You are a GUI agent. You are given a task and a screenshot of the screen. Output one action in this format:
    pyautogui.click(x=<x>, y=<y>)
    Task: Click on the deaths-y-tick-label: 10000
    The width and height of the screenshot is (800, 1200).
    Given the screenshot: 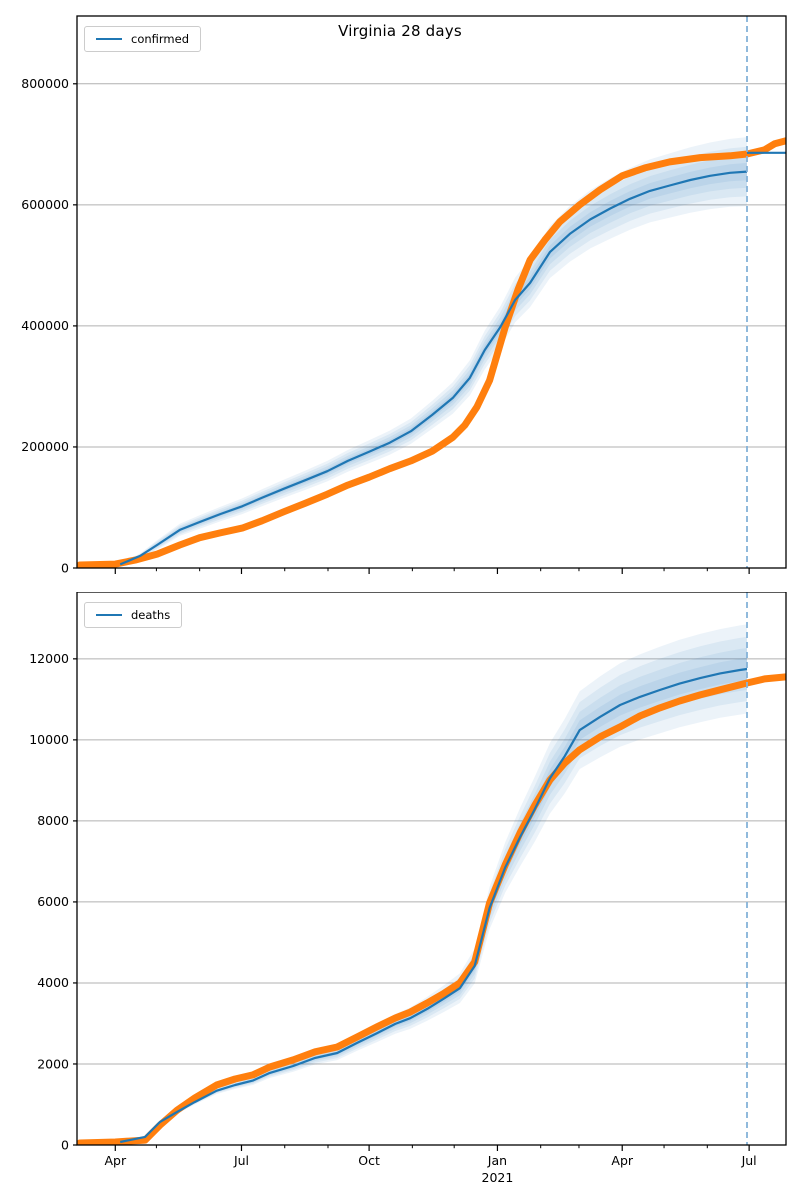 What is the action you would take?
    pyautogui.click(x=49, y=739)
    